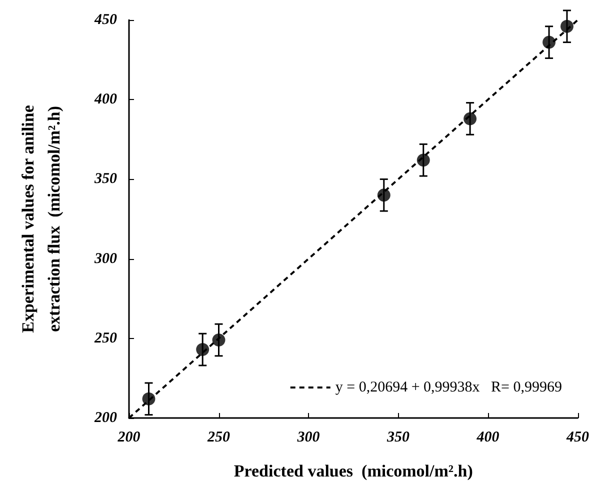 The width and height of the screenshot is (592, 490). What do you see at coordinates (106, 20) in the screenshot?
I see `y-tick-label: 450` at bounding box center [106, 20].